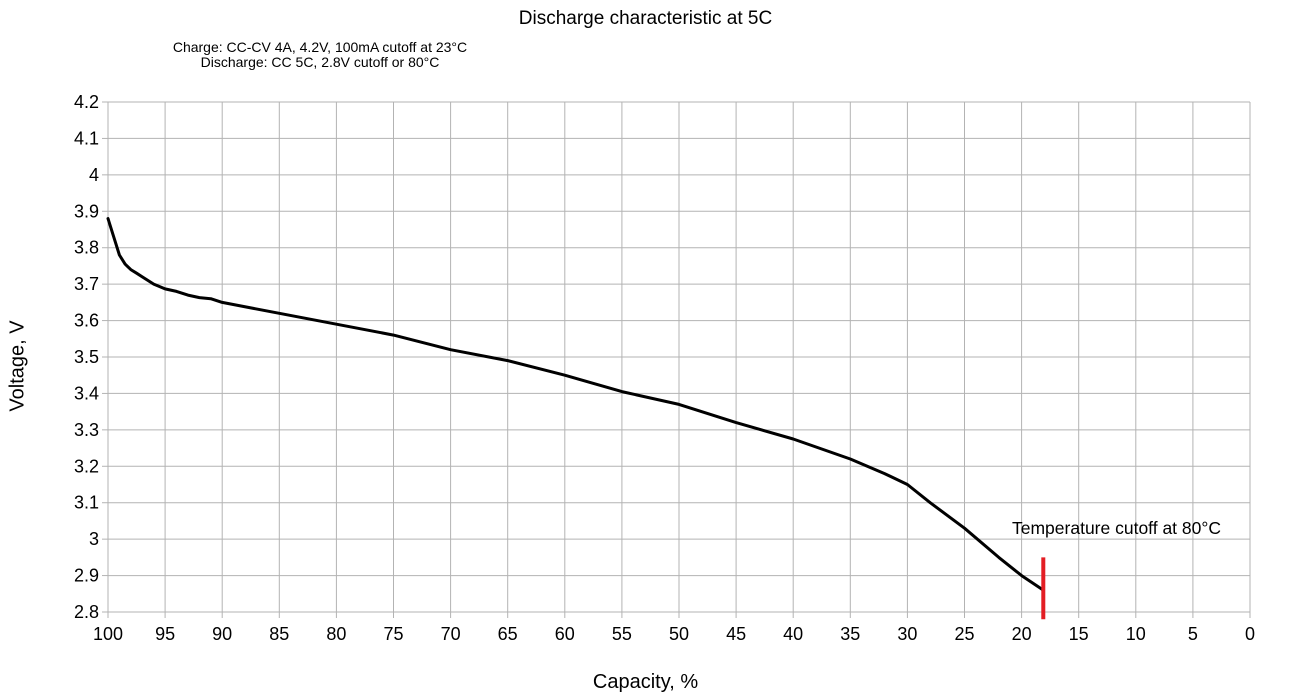  I want to click on chart-subtitle-line-2: Discharge: CC 5C, 2.8V cutoff or 80°C, so click(320, 62).